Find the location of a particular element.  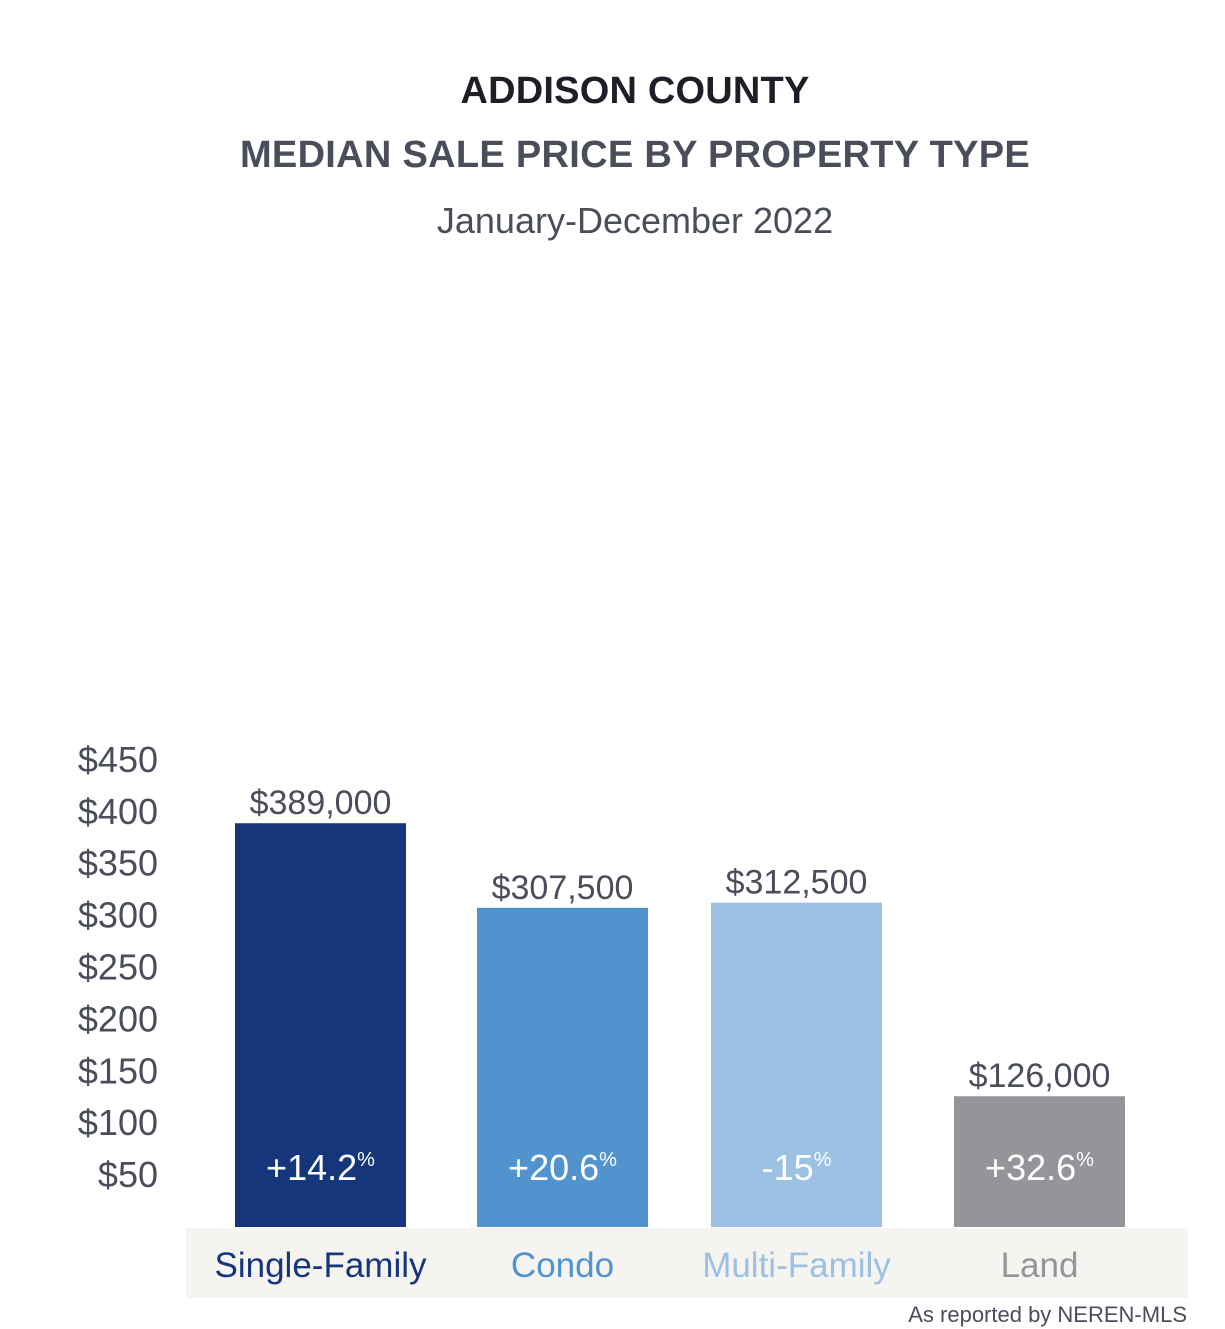

y-tick-label: $250 is located at coordinates (118, 967).